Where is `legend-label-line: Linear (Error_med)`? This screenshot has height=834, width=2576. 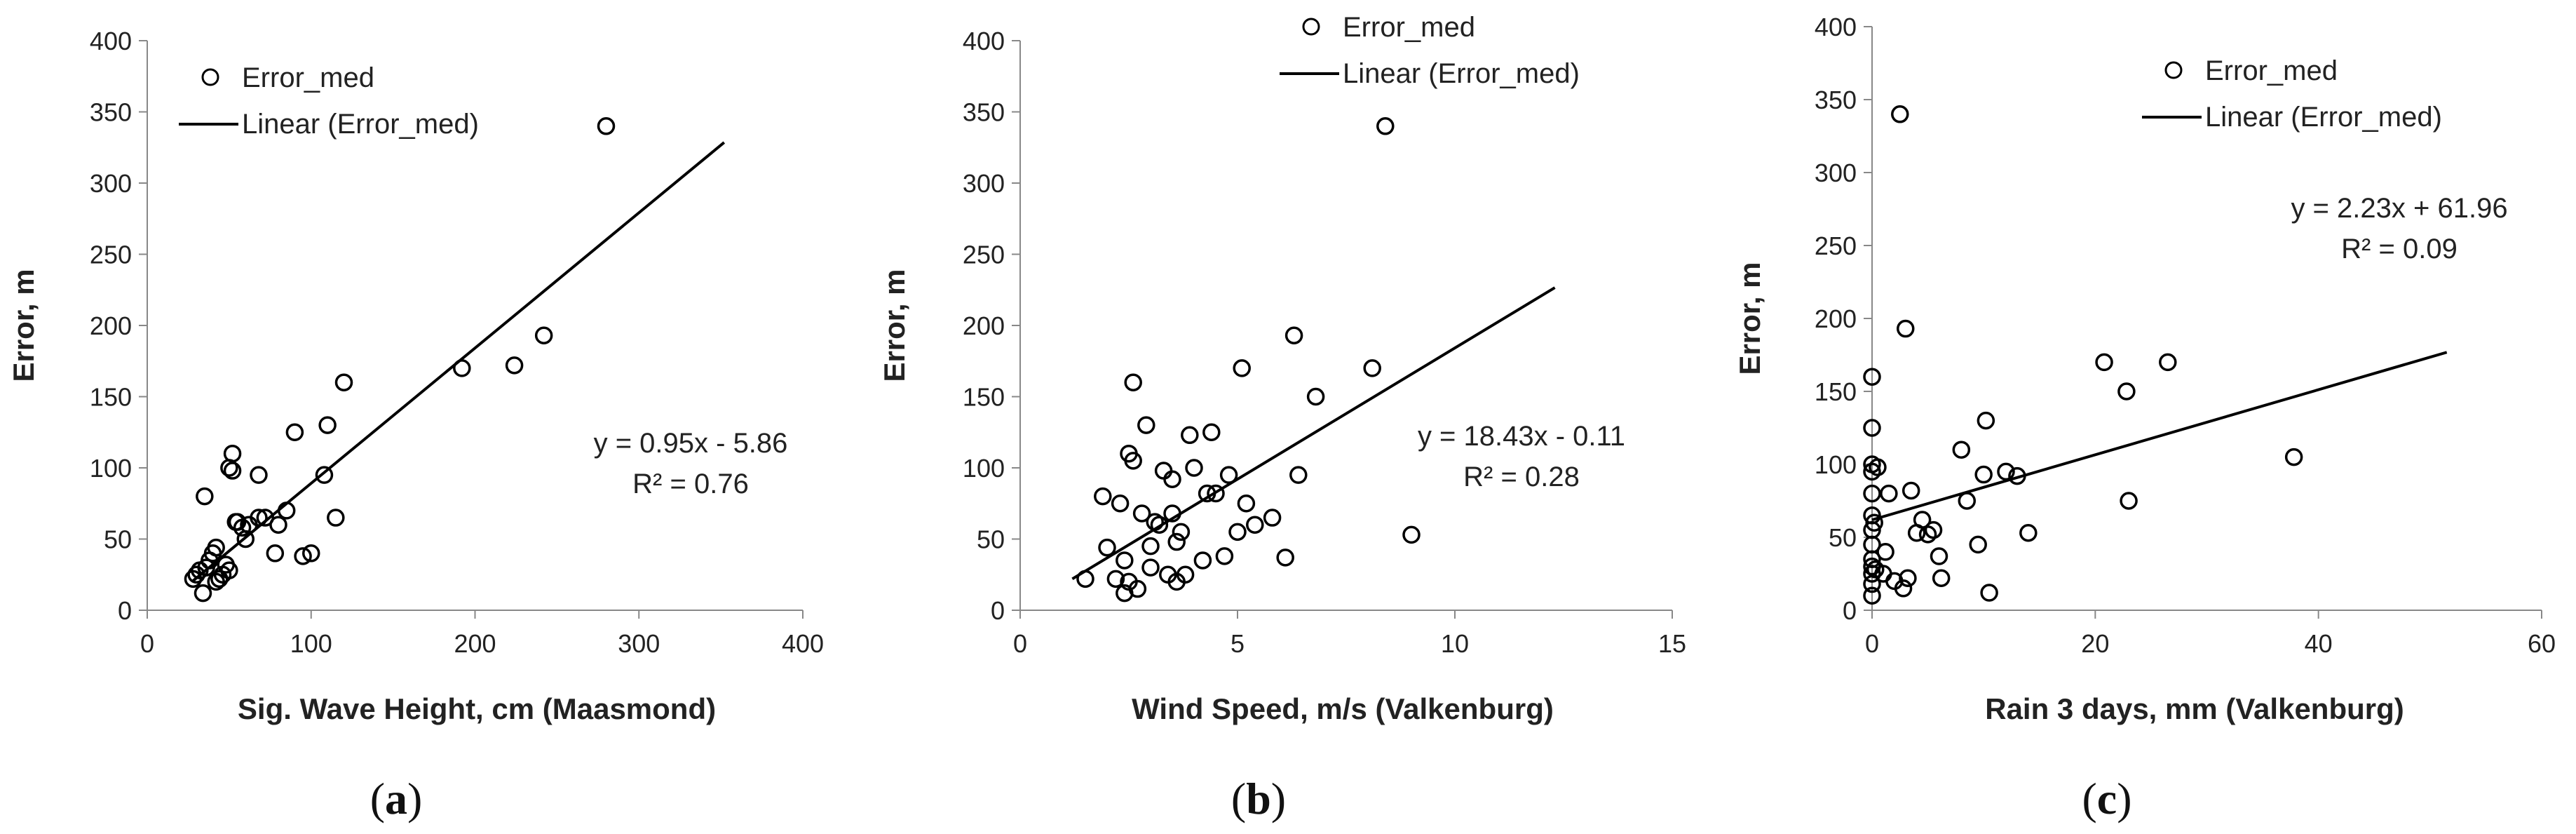
legend-label-line: Linear (Error_med) is located at coordinates (1461, 73).